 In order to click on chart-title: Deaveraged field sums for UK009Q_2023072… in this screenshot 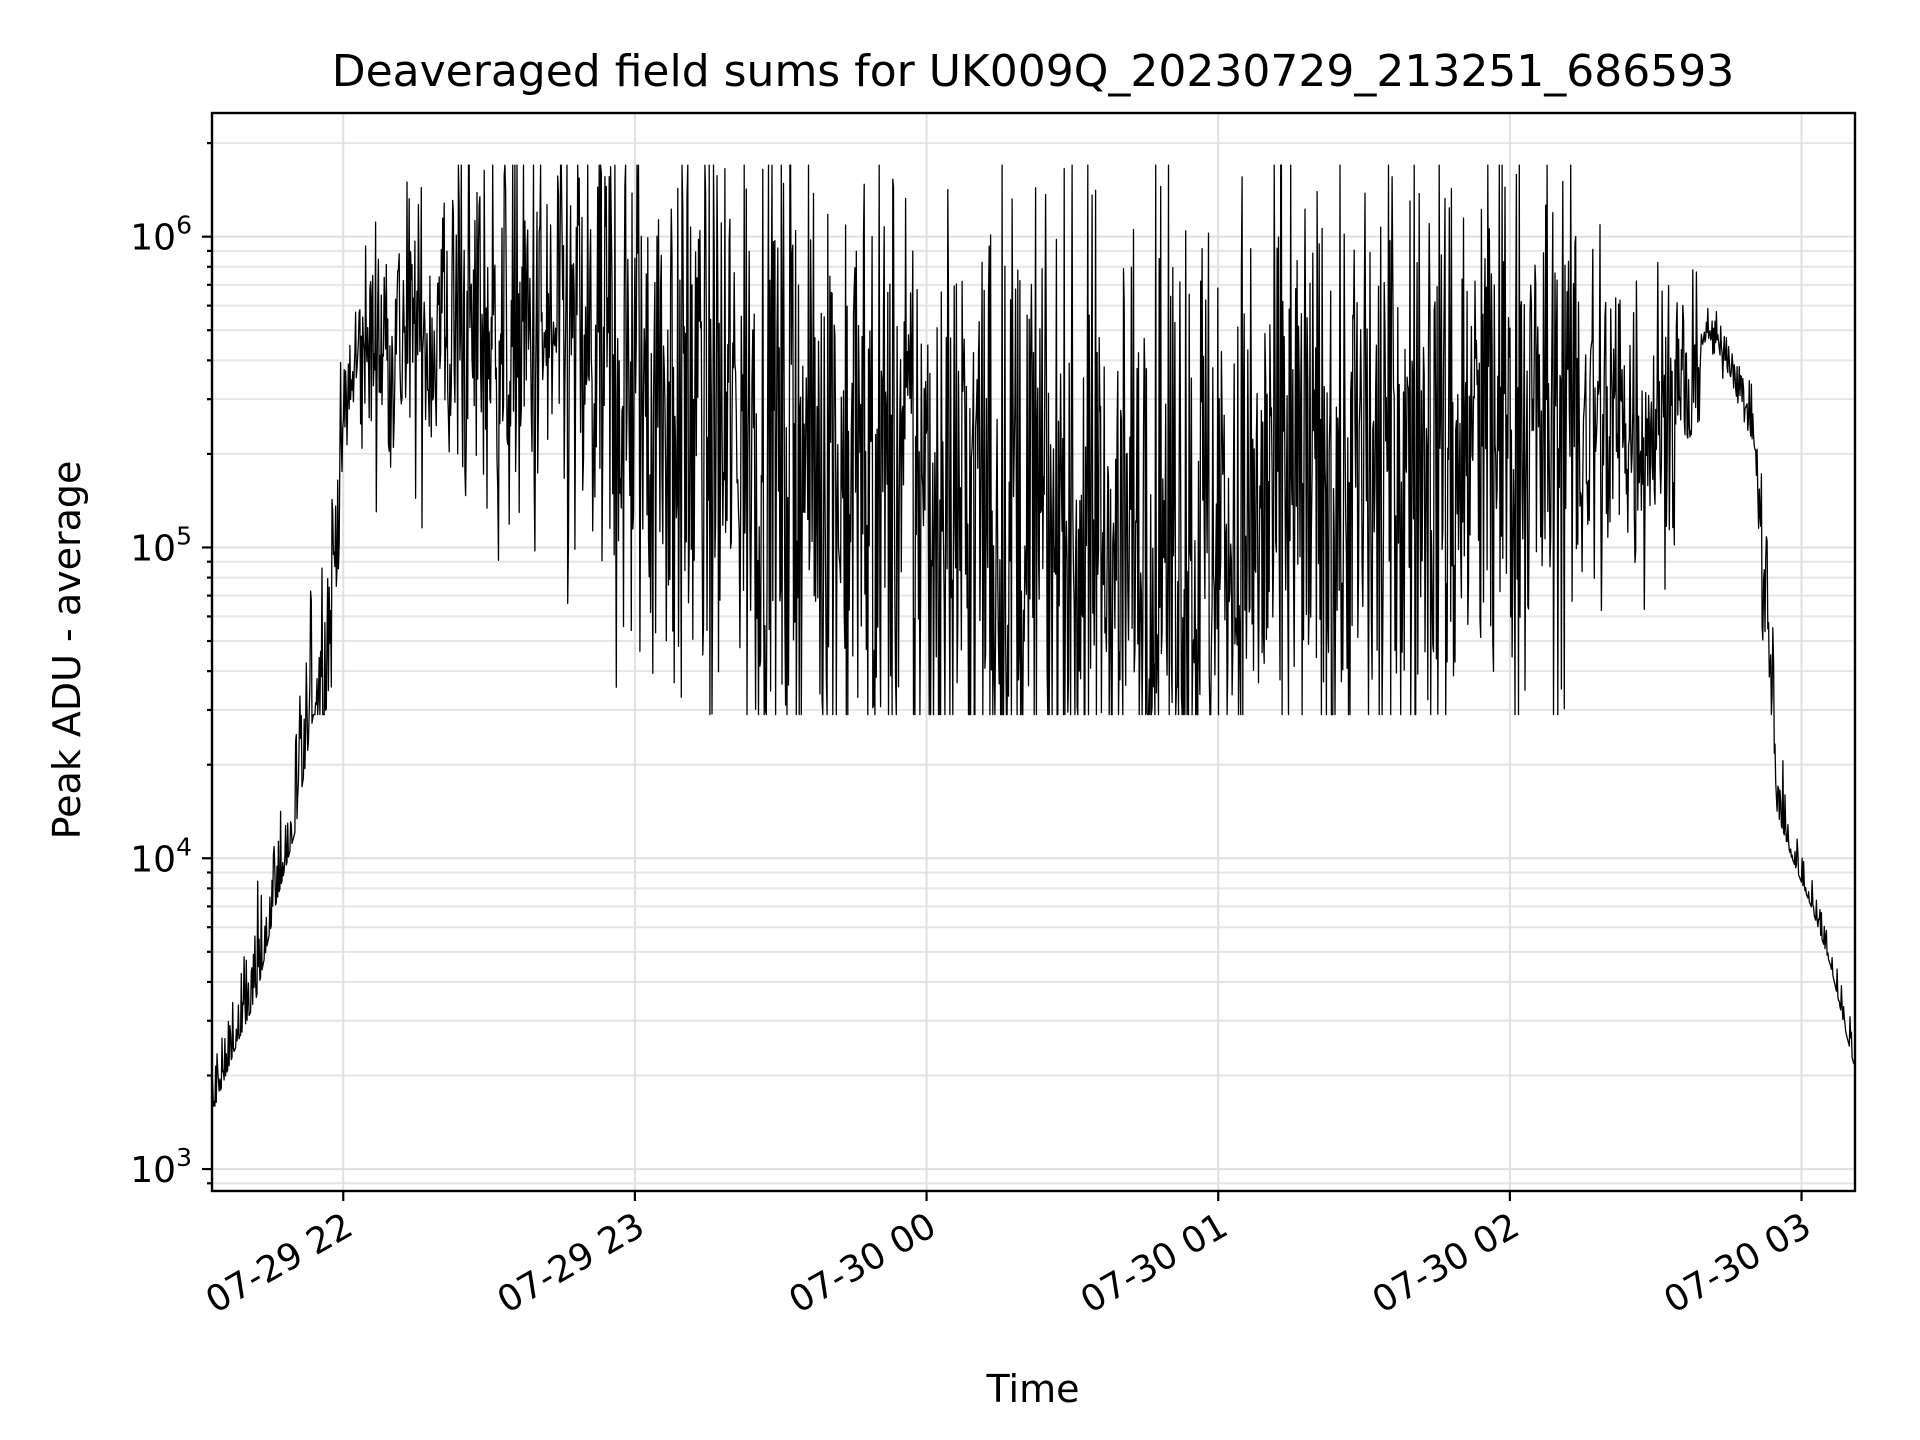, I will do `click(1033, 71)`.